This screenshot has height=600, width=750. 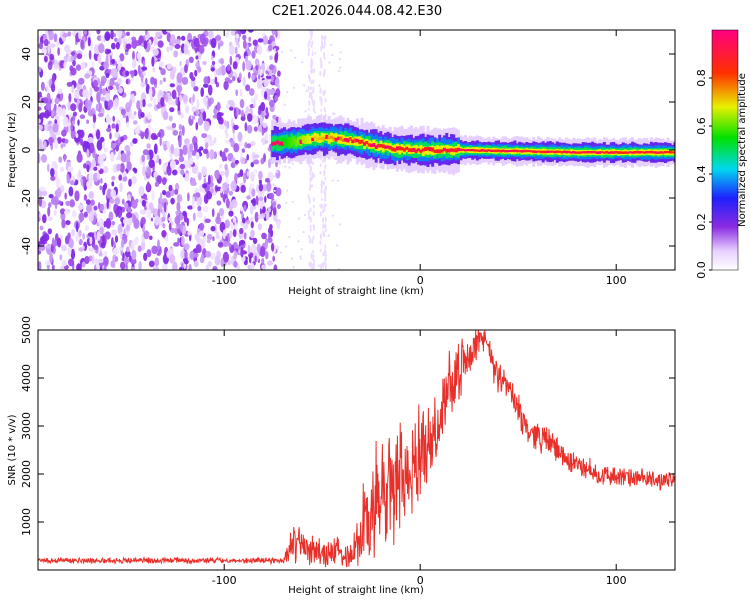 What do you see at coordinates (701, 222) in the screenshot?
I see `colorbar-tick-label: 0.2` at bounding box center [701, 222].